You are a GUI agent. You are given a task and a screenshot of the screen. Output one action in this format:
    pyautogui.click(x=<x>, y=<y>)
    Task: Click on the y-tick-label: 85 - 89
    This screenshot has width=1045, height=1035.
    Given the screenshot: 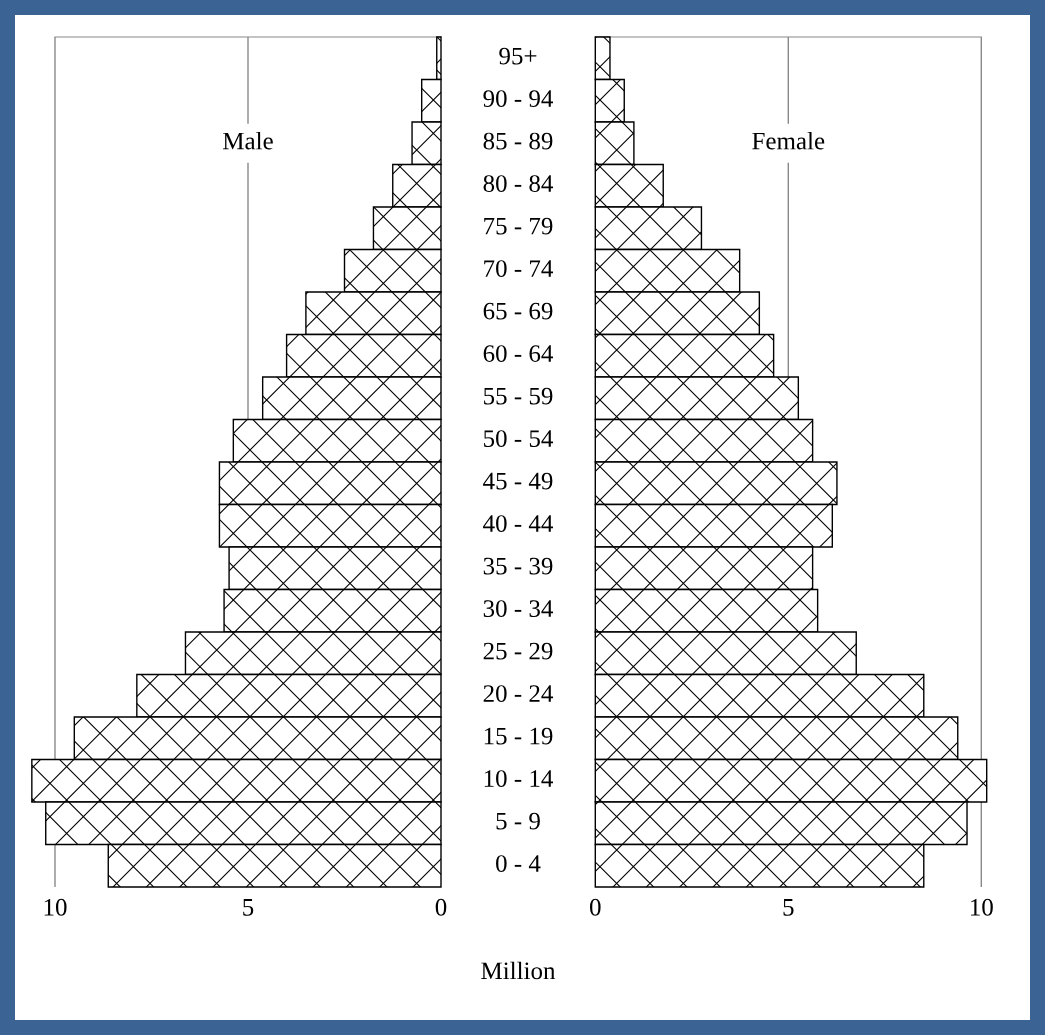 What is the action you would take?
    pyautogui.click(x=518, y=141)
    